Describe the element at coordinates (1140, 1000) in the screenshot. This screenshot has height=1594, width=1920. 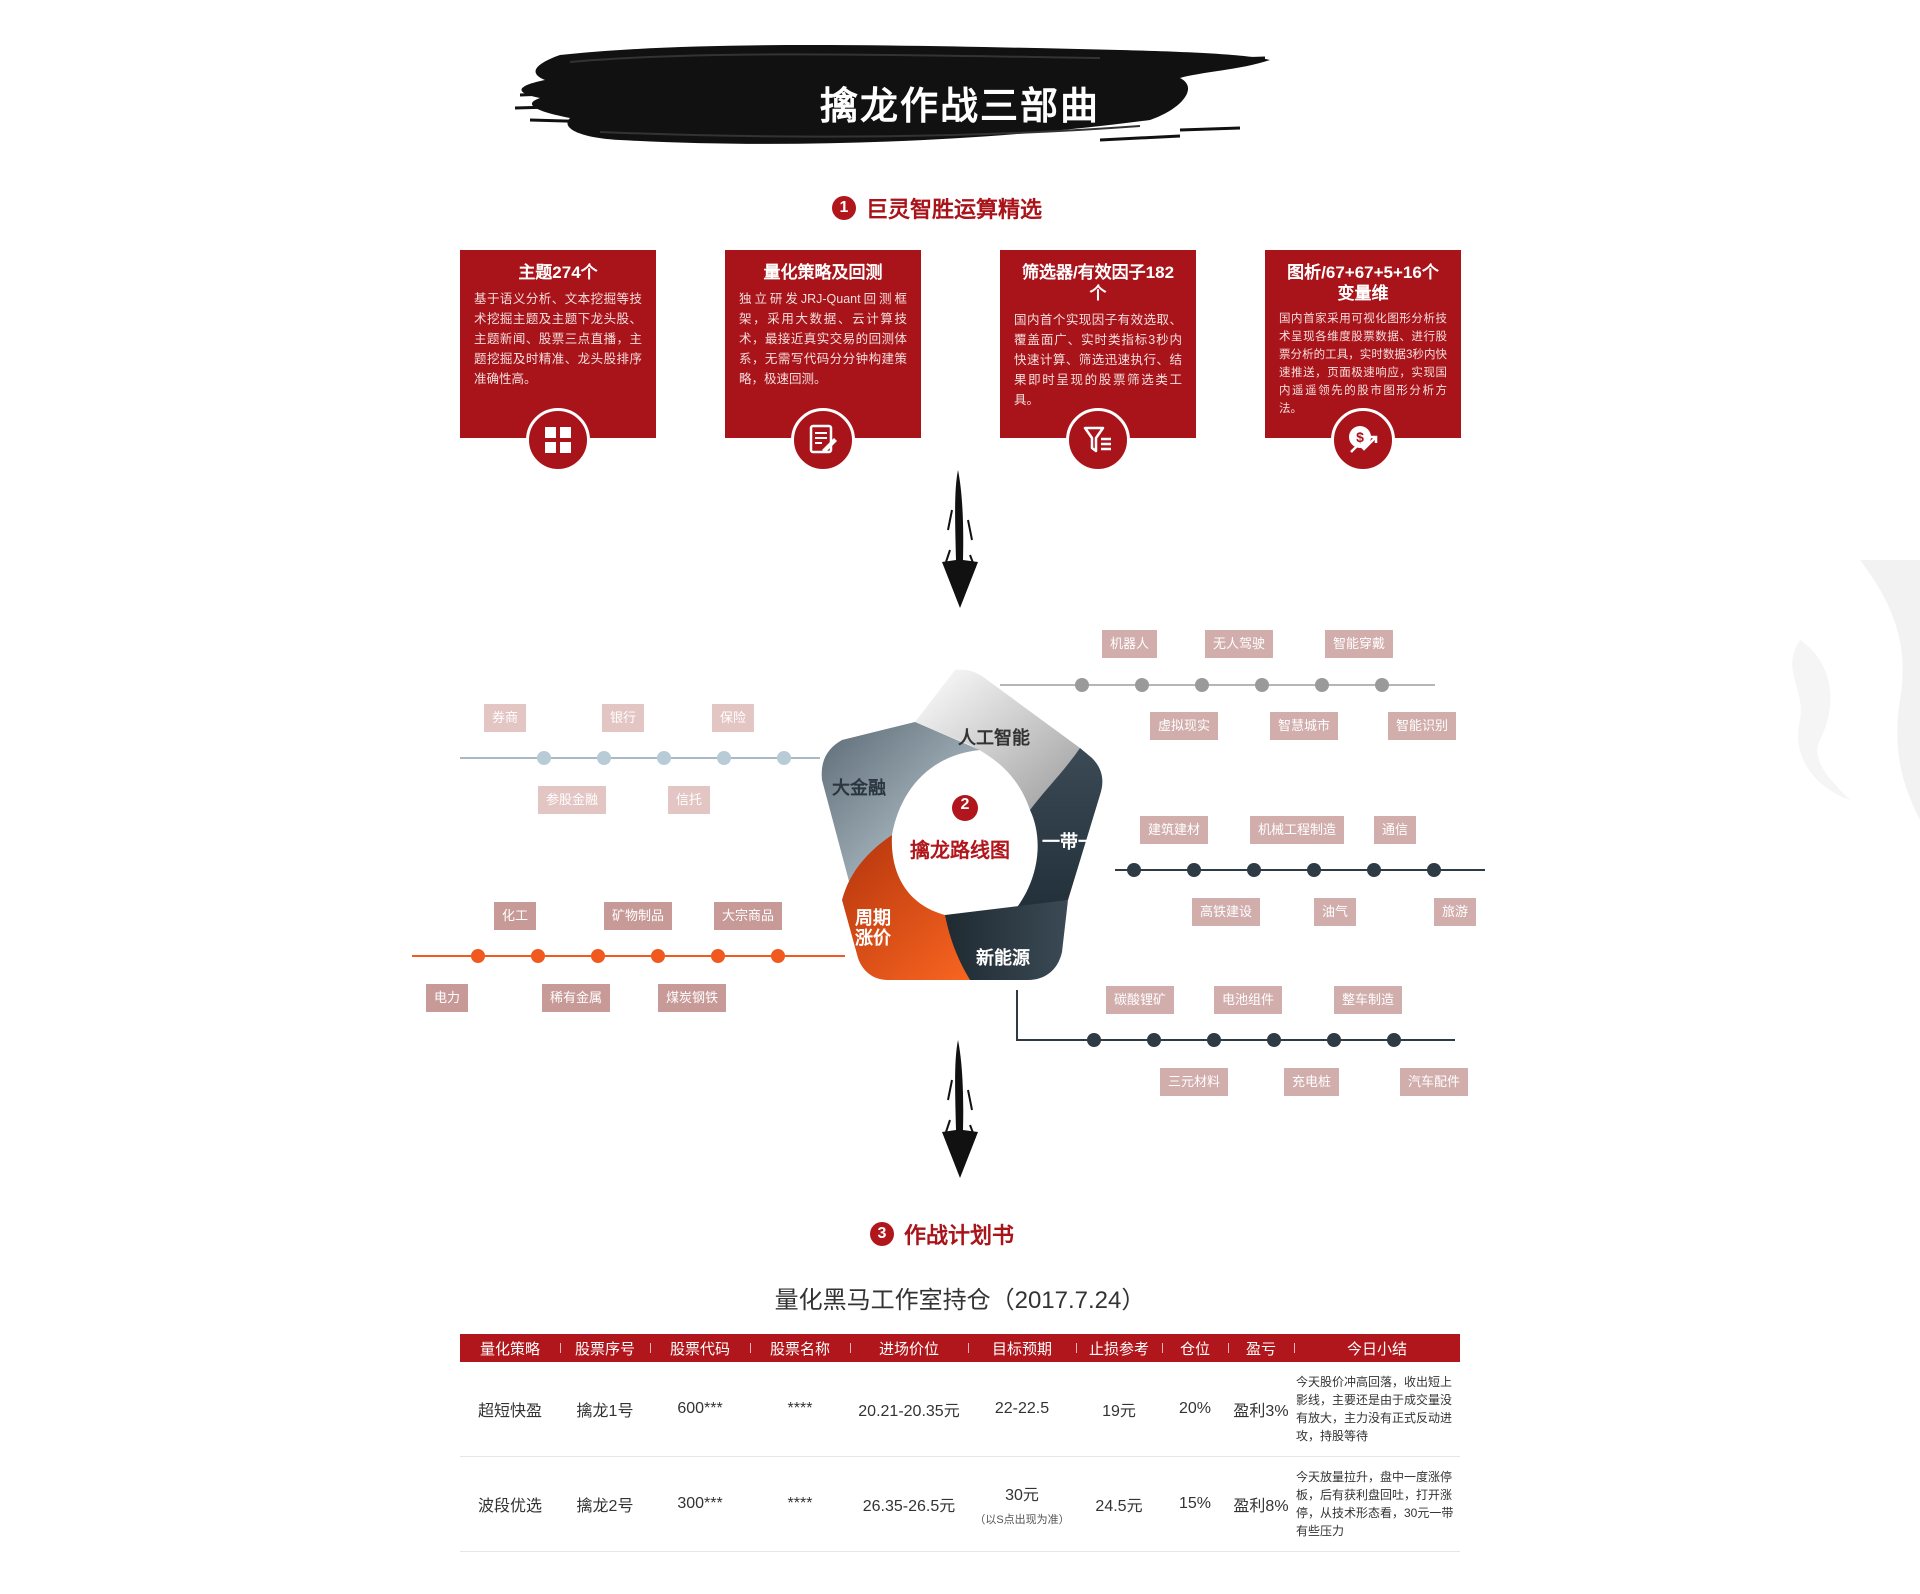
I see `route-tag: 碳酸锂矿` at that location.